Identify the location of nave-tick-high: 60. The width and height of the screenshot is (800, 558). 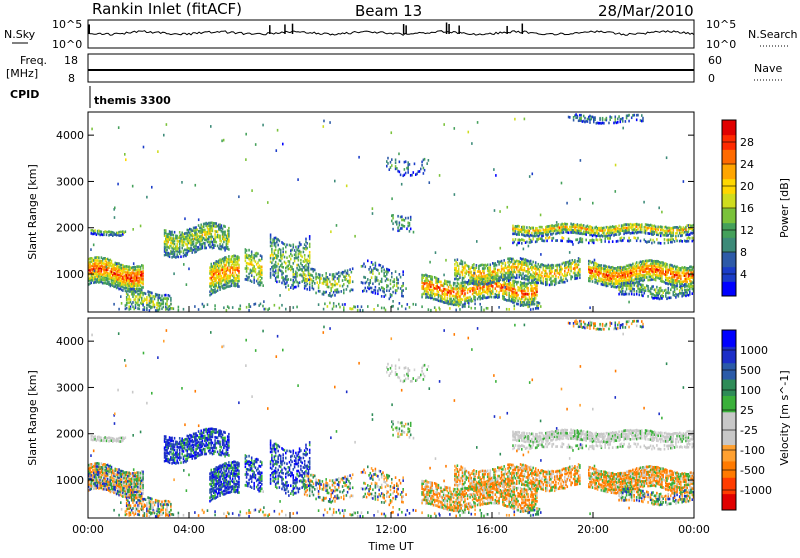
(715, 60).